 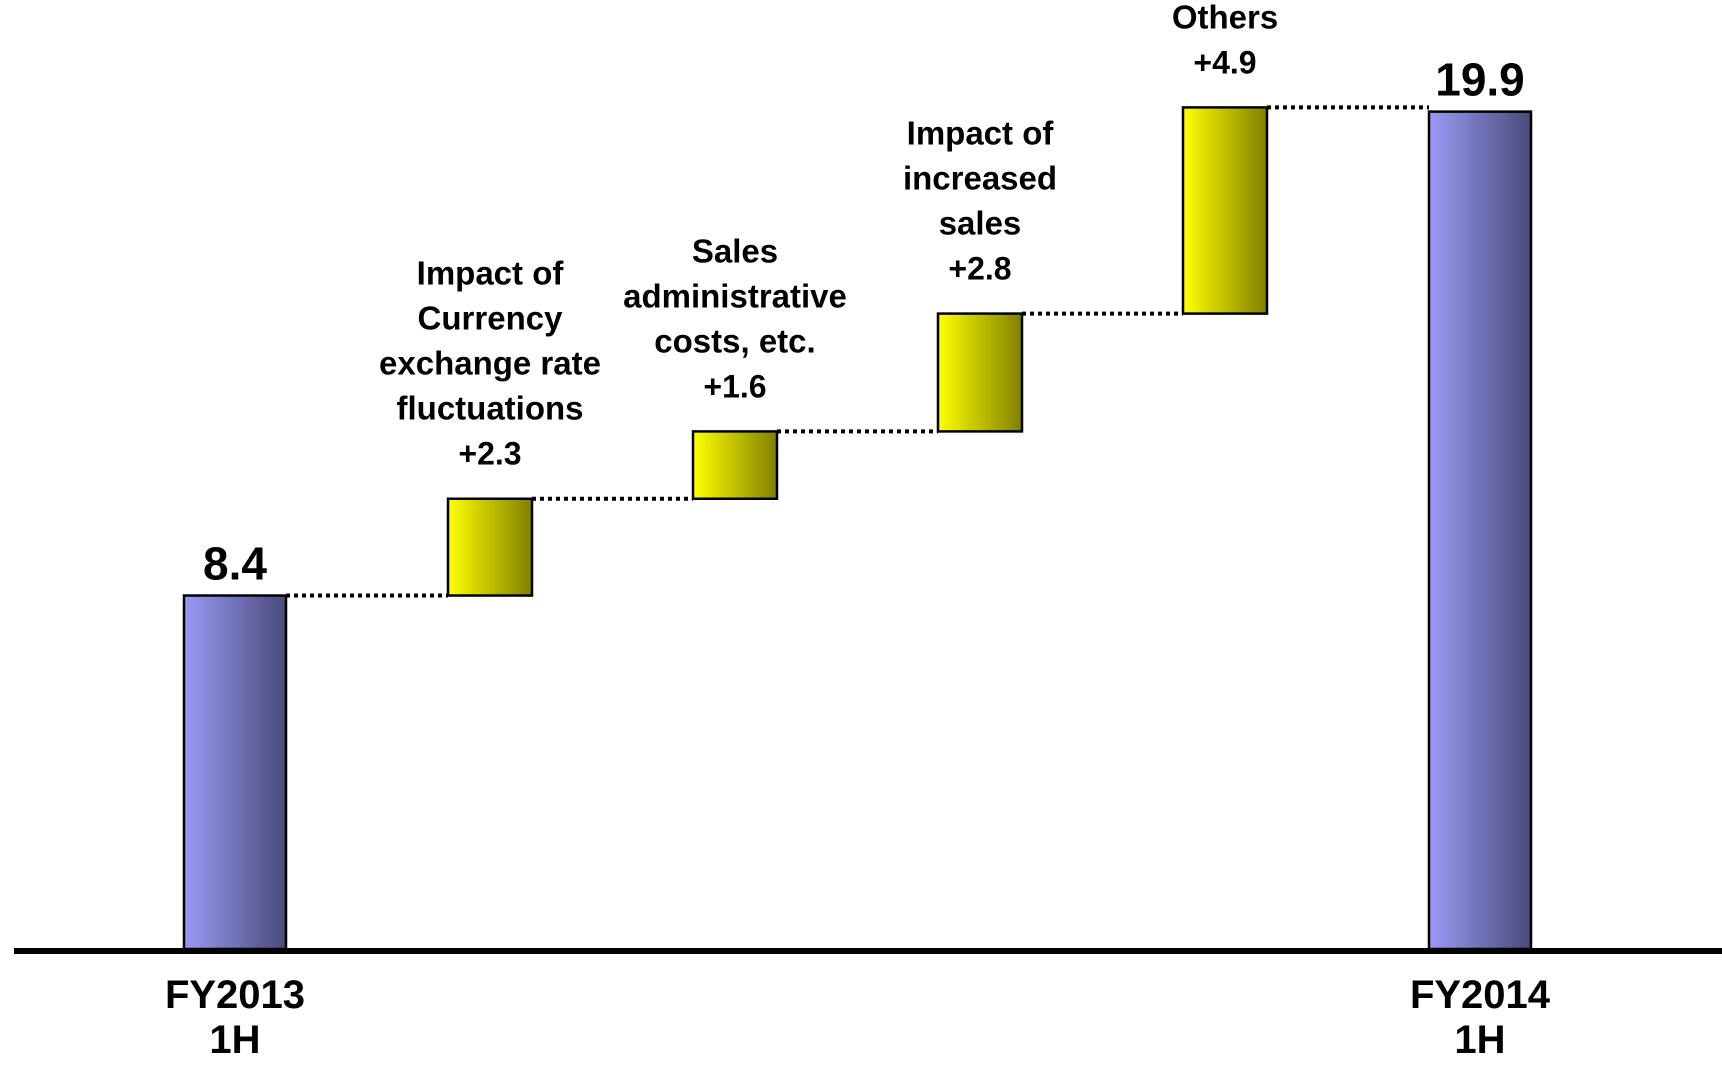 I want to click on value-label-5: 19.9, so click(x=1480, y=80).